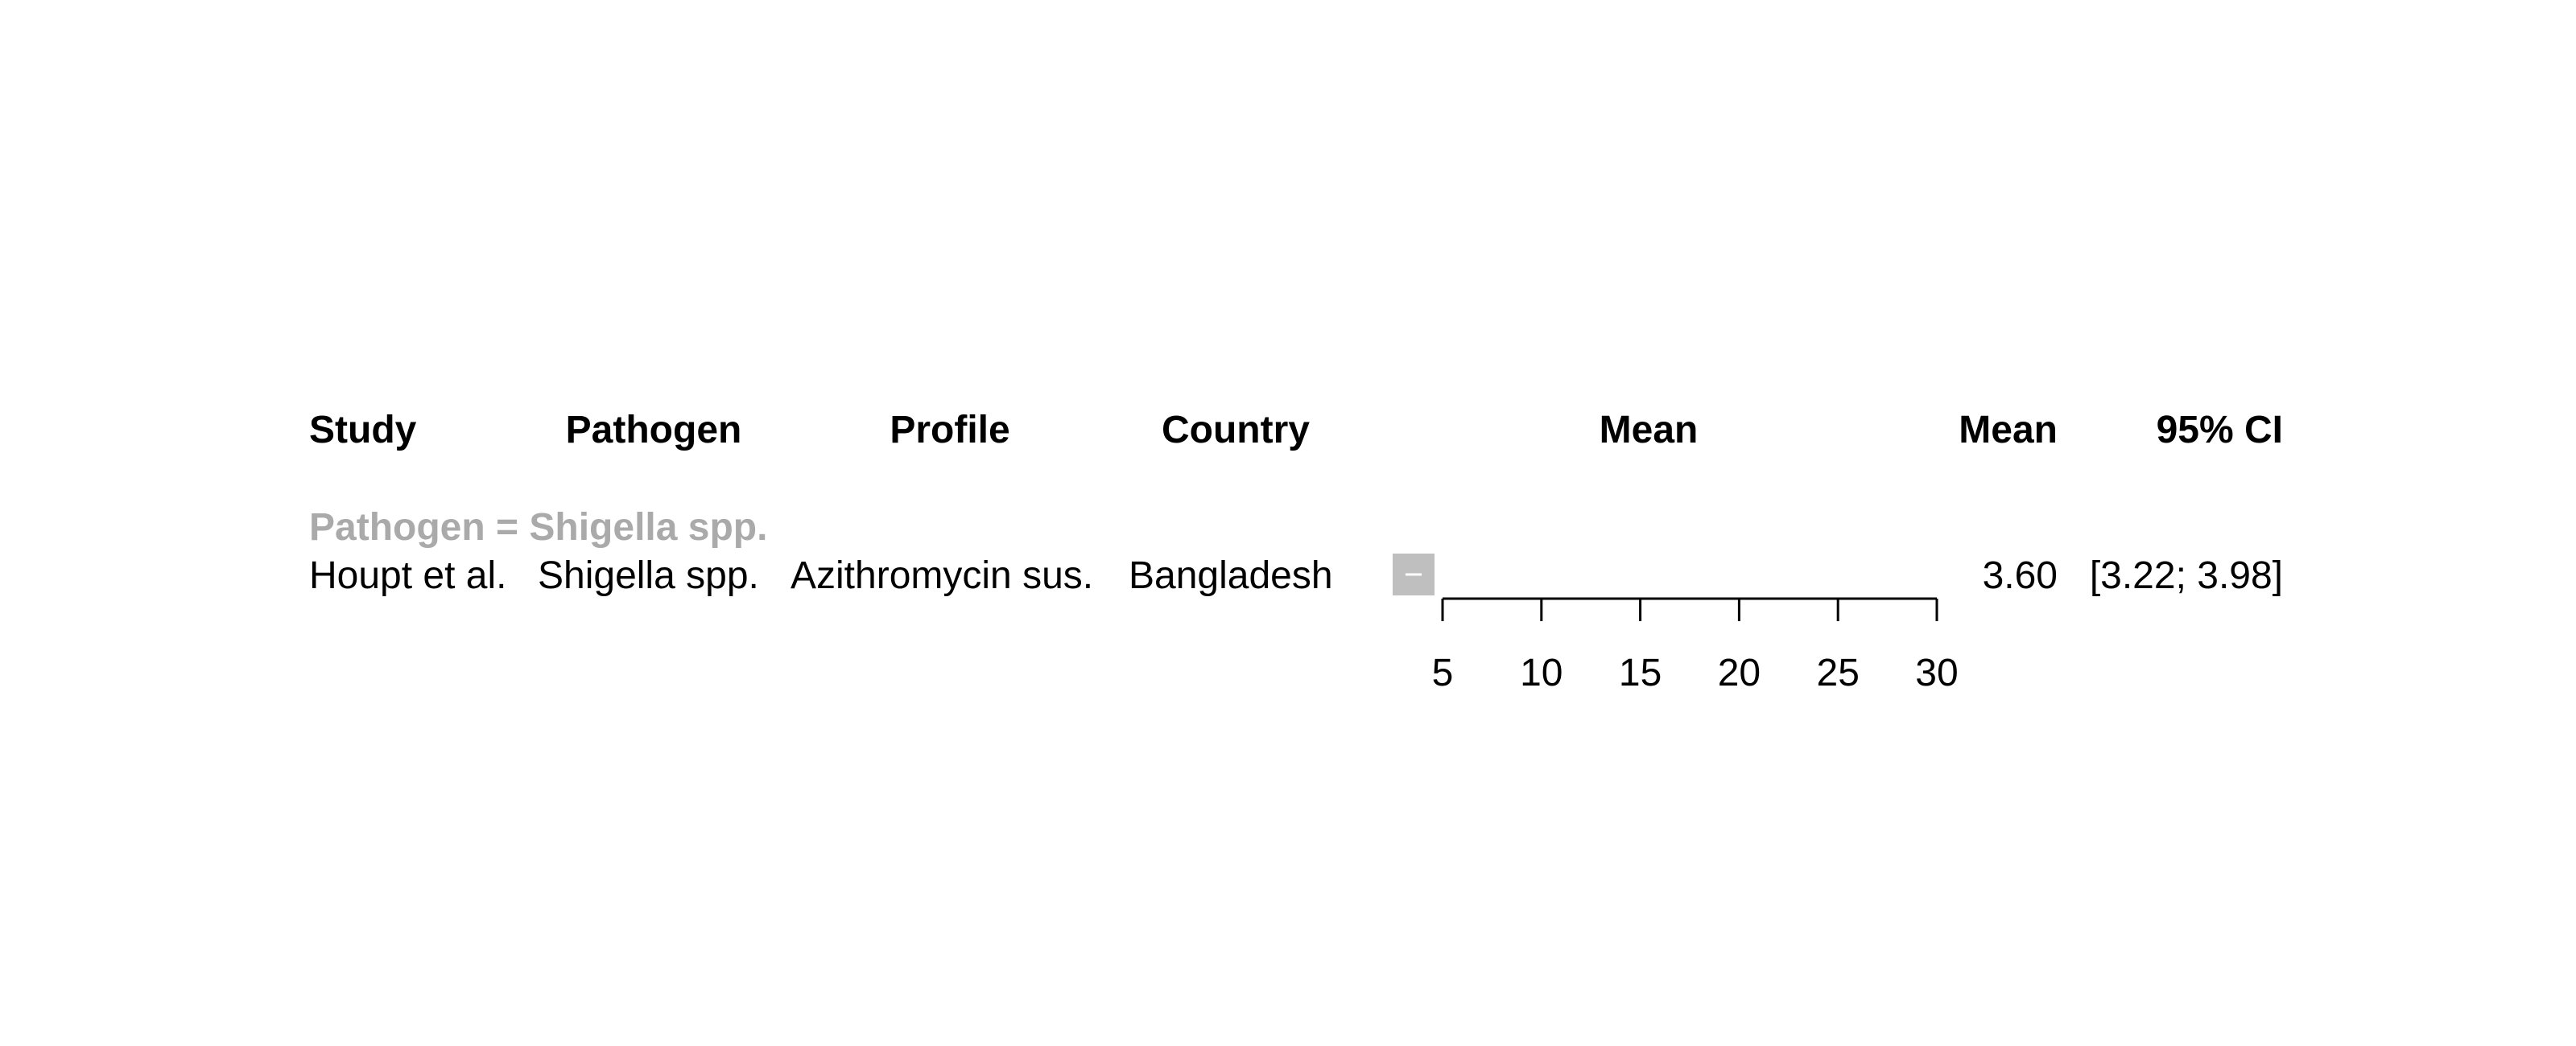  Describe the element at coordinates (2009, 430) in the screenshot. I see `header-mean: Mean` at that location.